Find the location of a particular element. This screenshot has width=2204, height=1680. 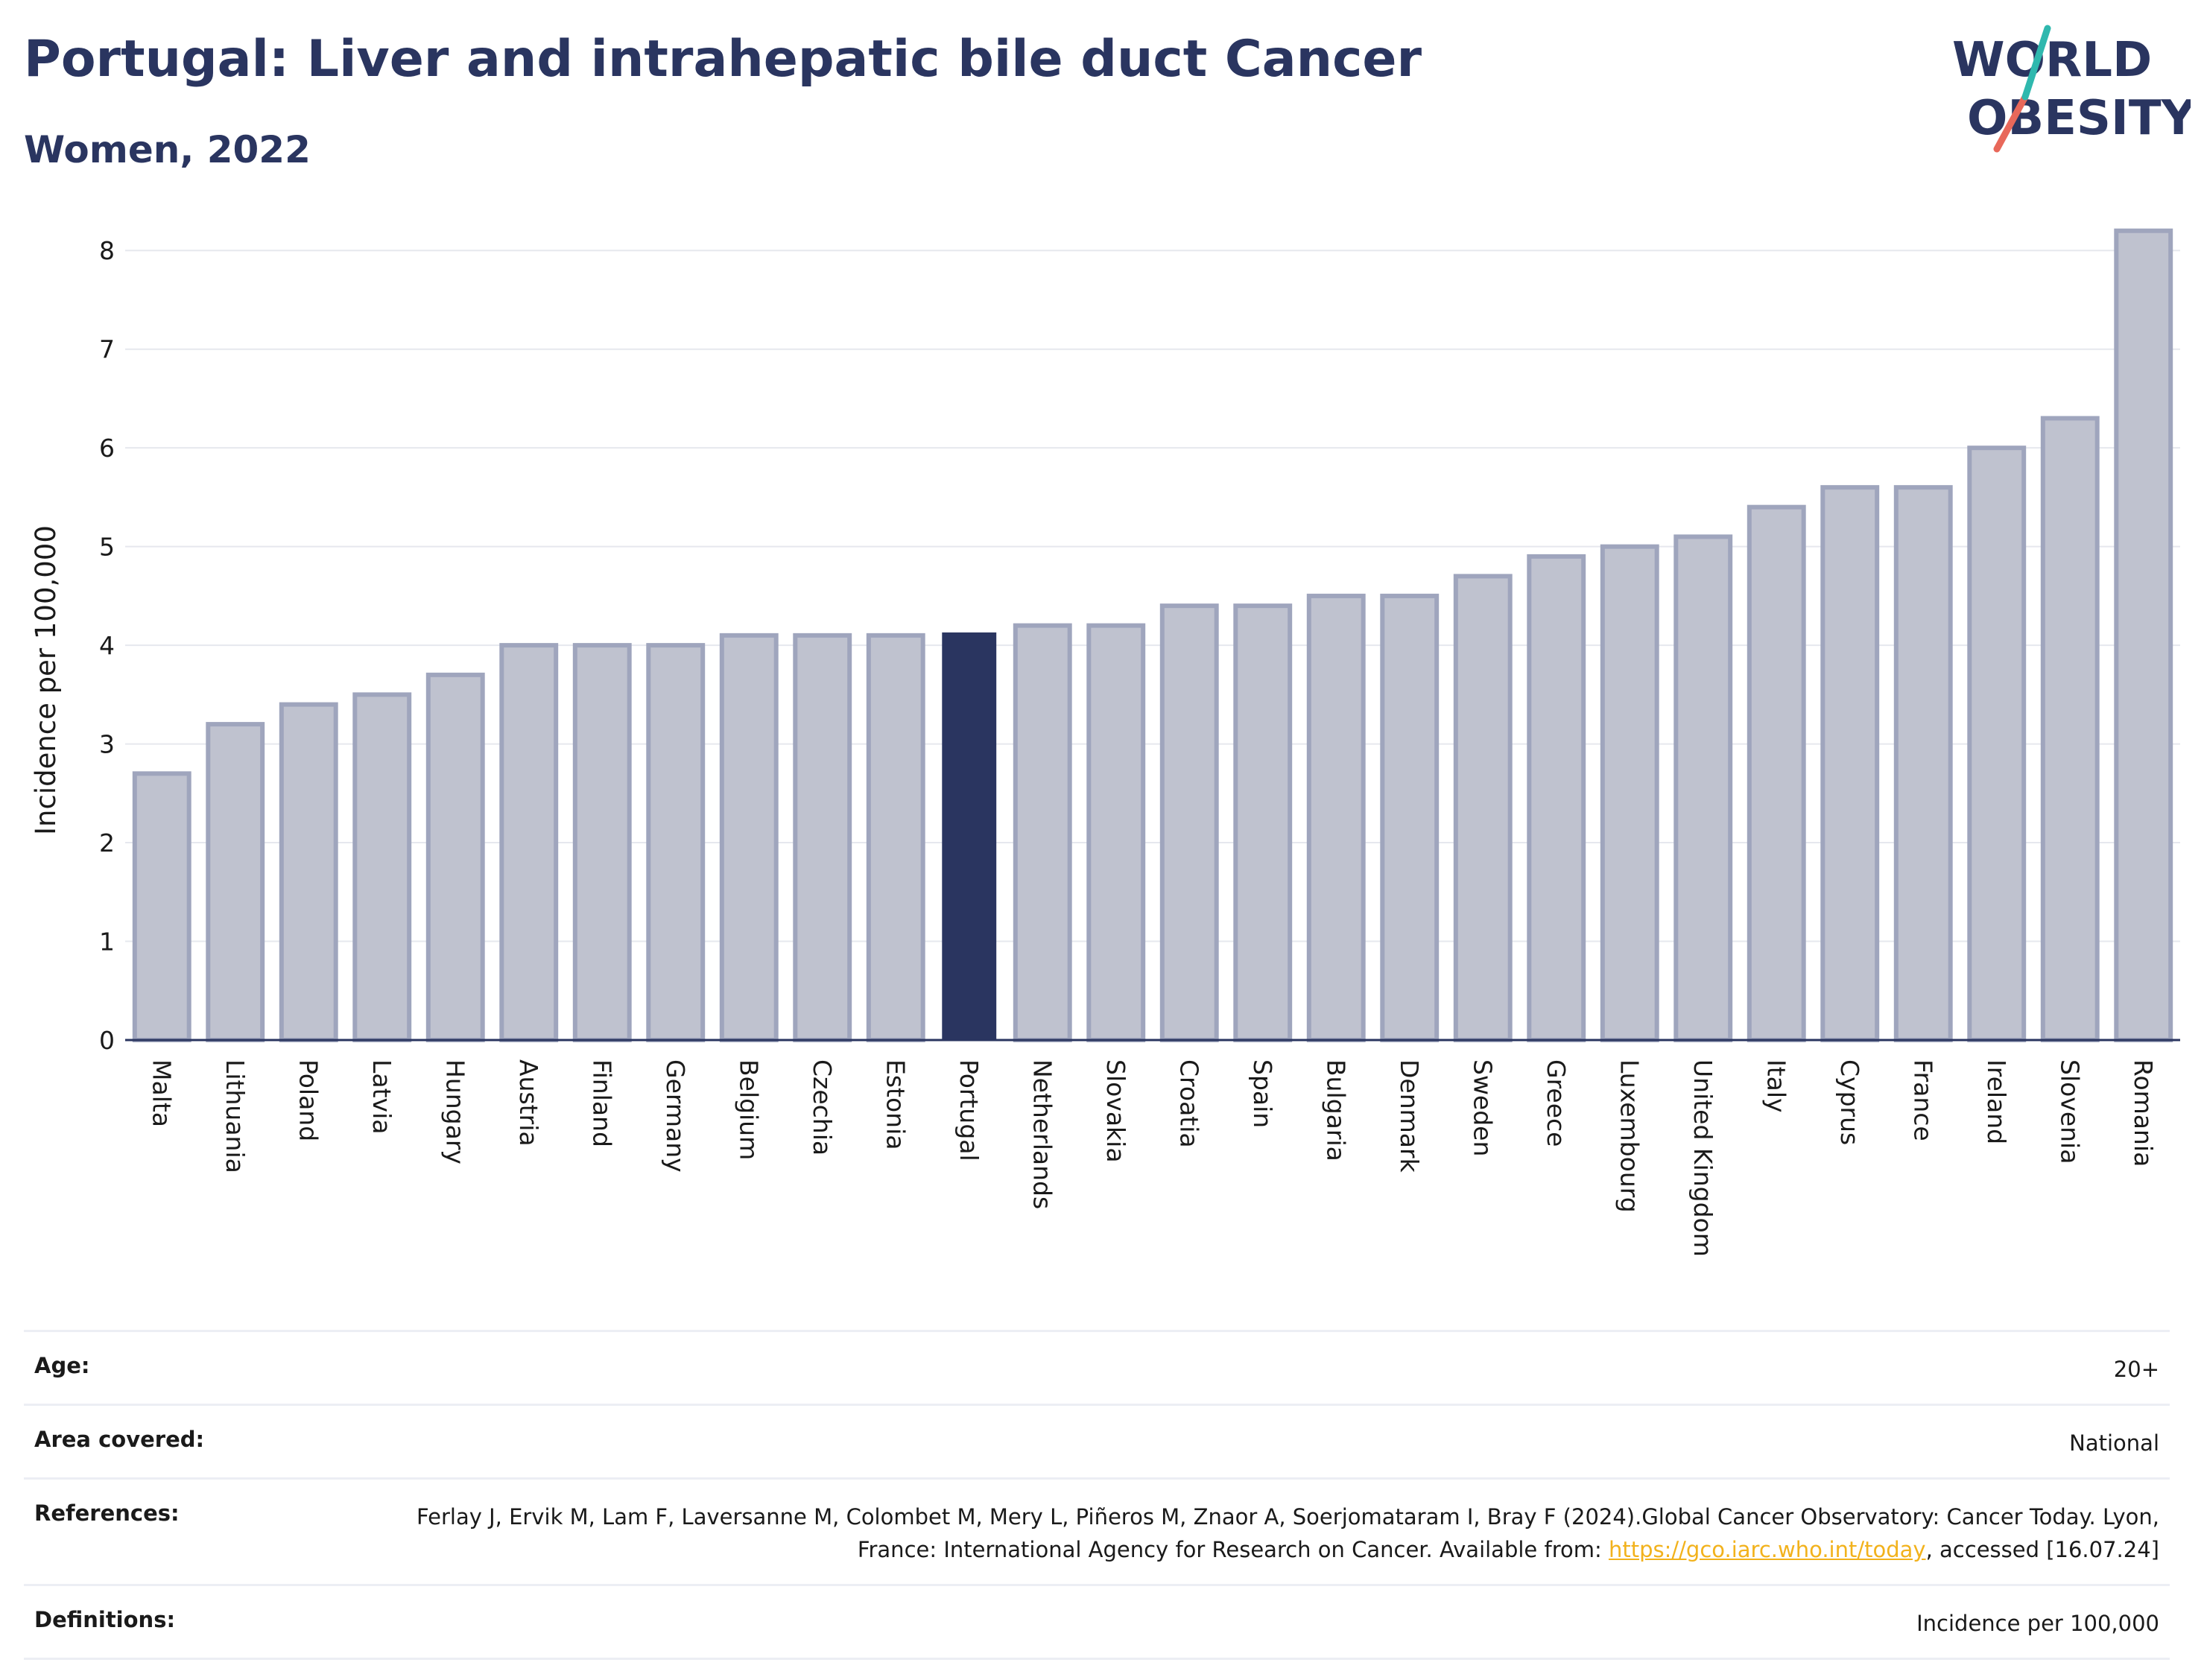

bar-hungary is located at coordinates (455, 857).